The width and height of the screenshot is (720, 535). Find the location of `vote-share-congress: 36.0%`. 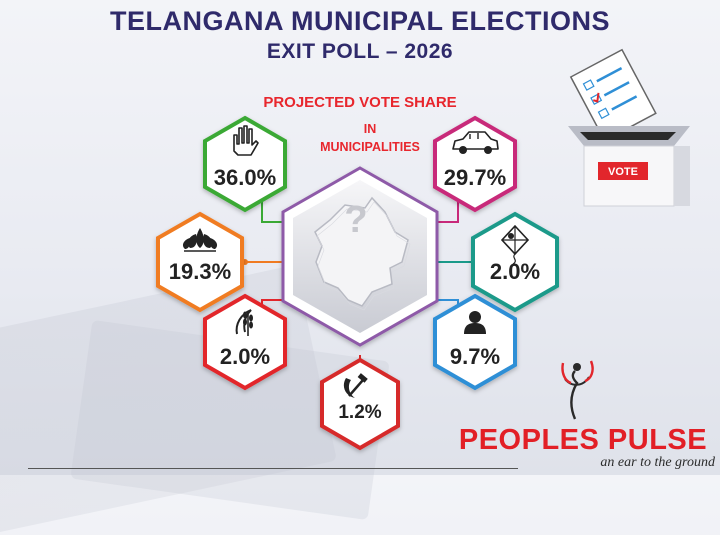

vote-share-congress: 36.0% is located at coordinates (245, 178).